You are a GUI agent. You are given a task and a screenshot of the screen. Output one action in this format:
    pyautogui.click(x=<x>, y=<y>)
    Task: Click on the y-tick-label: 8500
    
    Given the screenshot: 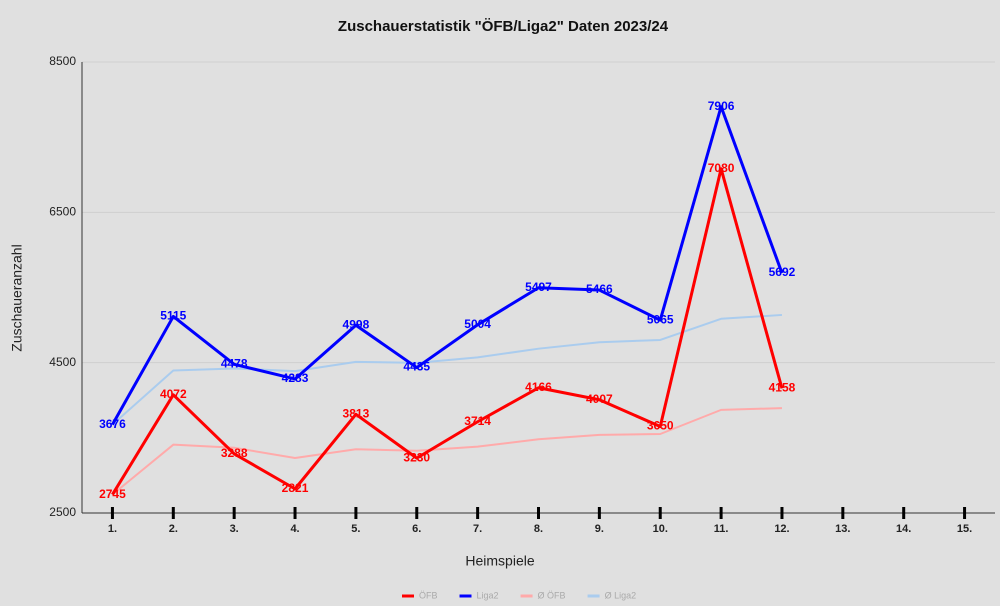 What is the action you would take?
    pyautogui.click(x=62, y=61)
    